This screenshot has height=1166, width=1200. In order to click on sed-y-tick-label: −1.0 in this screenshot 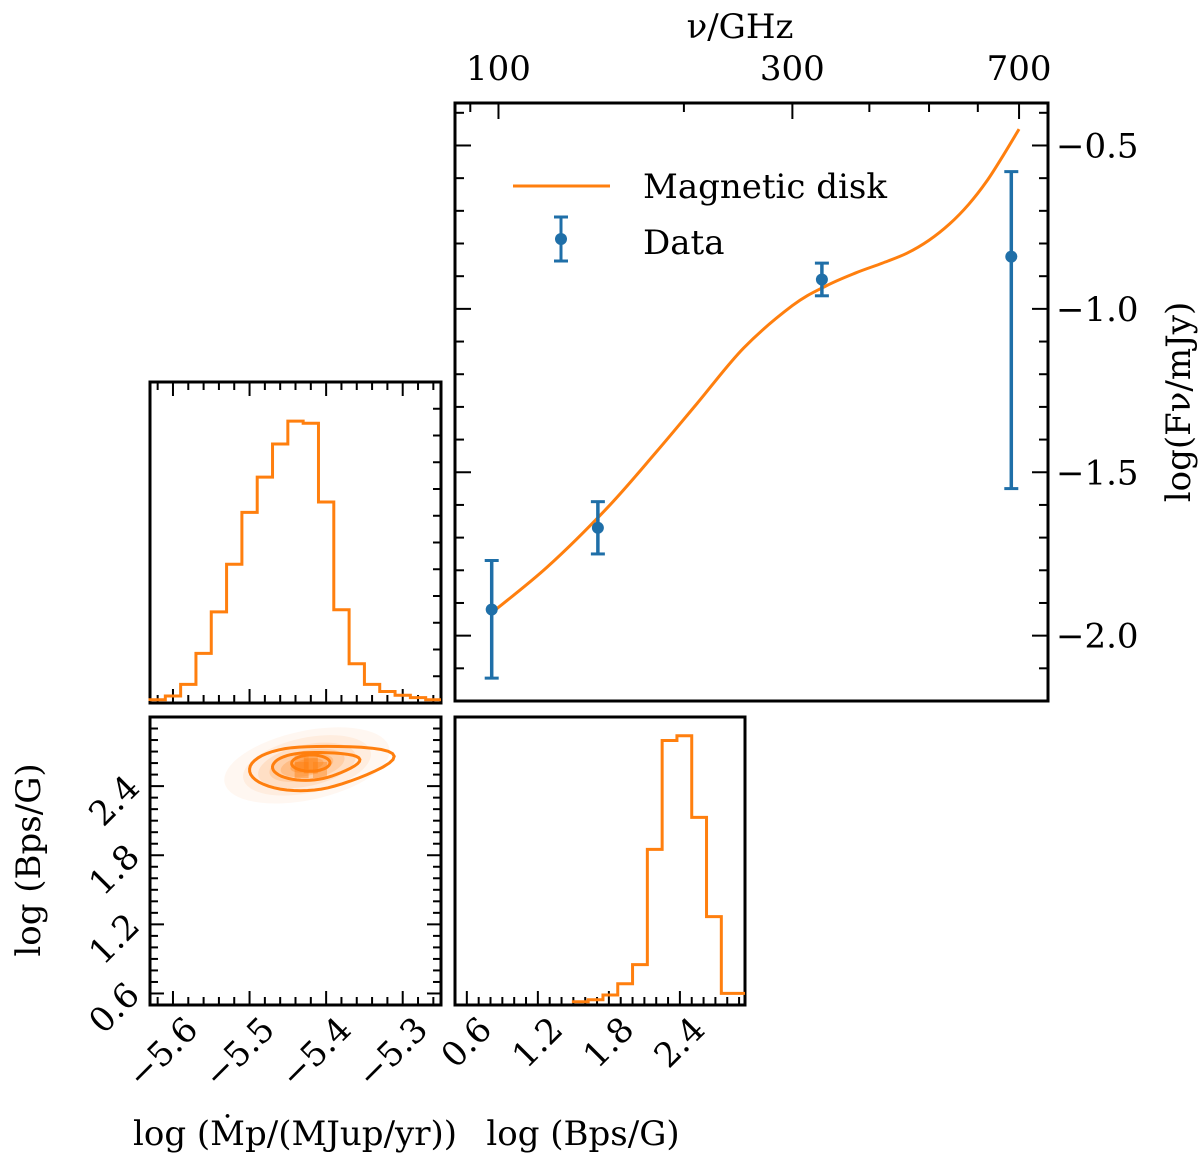, I will do `click(1097, 310)`.